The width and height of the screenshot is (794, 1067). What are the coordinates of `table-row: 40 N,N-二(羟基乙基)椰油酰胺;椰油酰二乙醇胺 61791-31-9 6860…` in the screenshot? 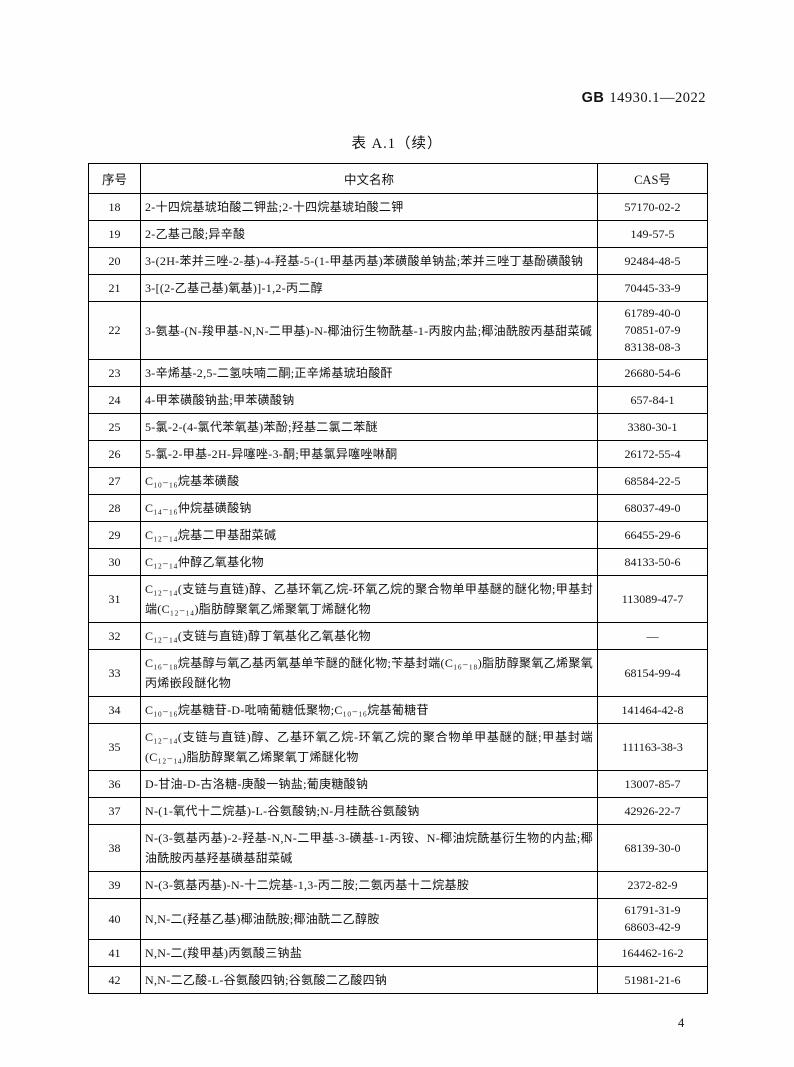 It's located at (398, 919).